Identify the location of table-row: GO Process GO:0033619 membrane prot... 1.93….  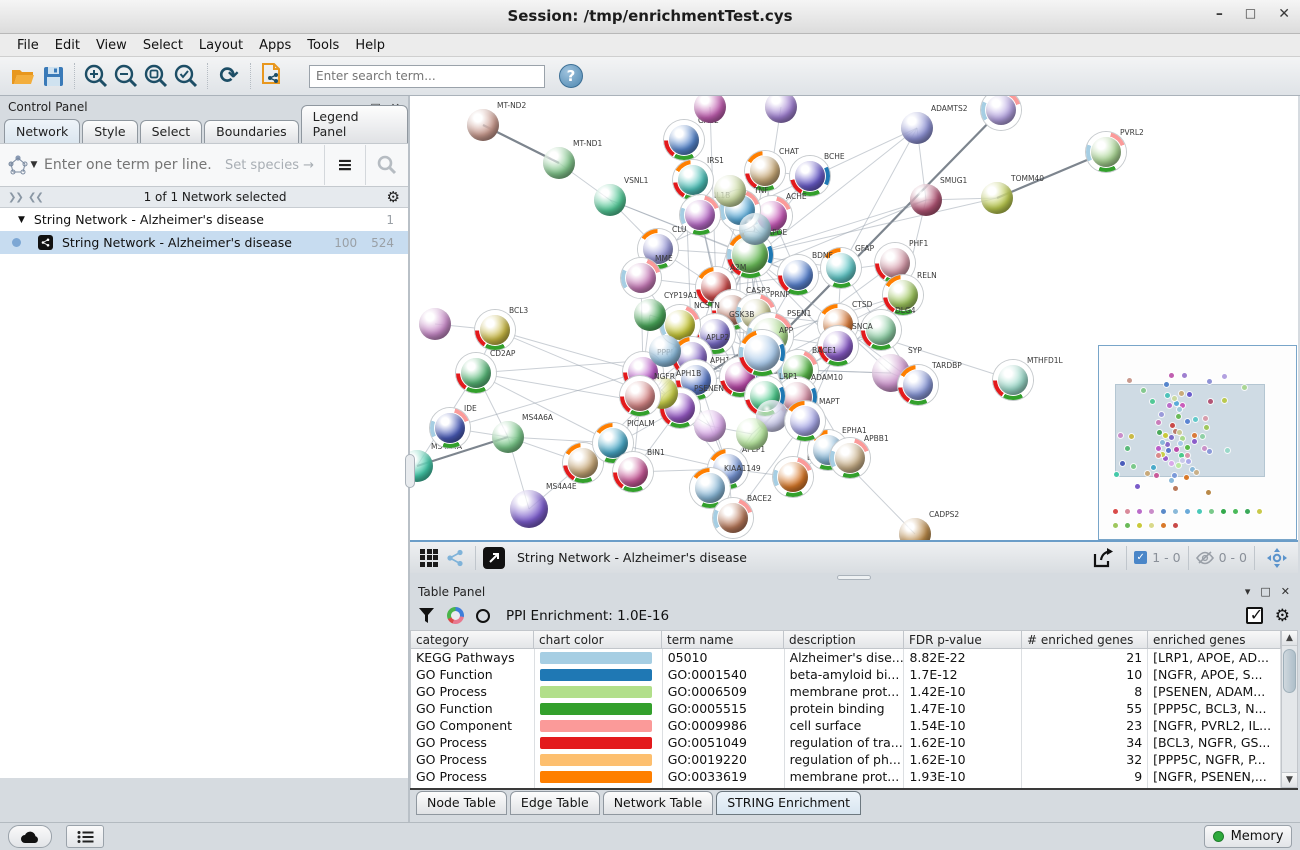
(846, 776).